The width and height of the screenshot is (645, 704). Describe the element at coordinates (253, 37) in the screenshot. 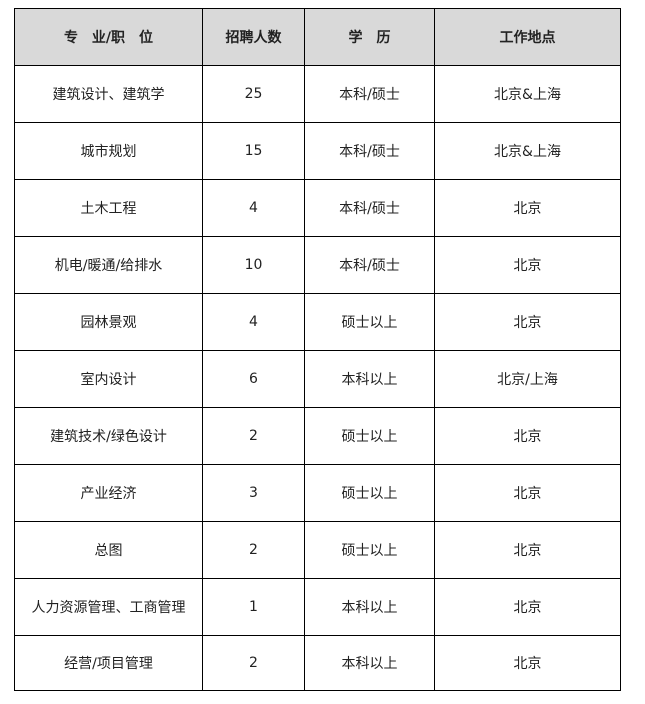

I see `header-headcount: 招聘人数` at that location.